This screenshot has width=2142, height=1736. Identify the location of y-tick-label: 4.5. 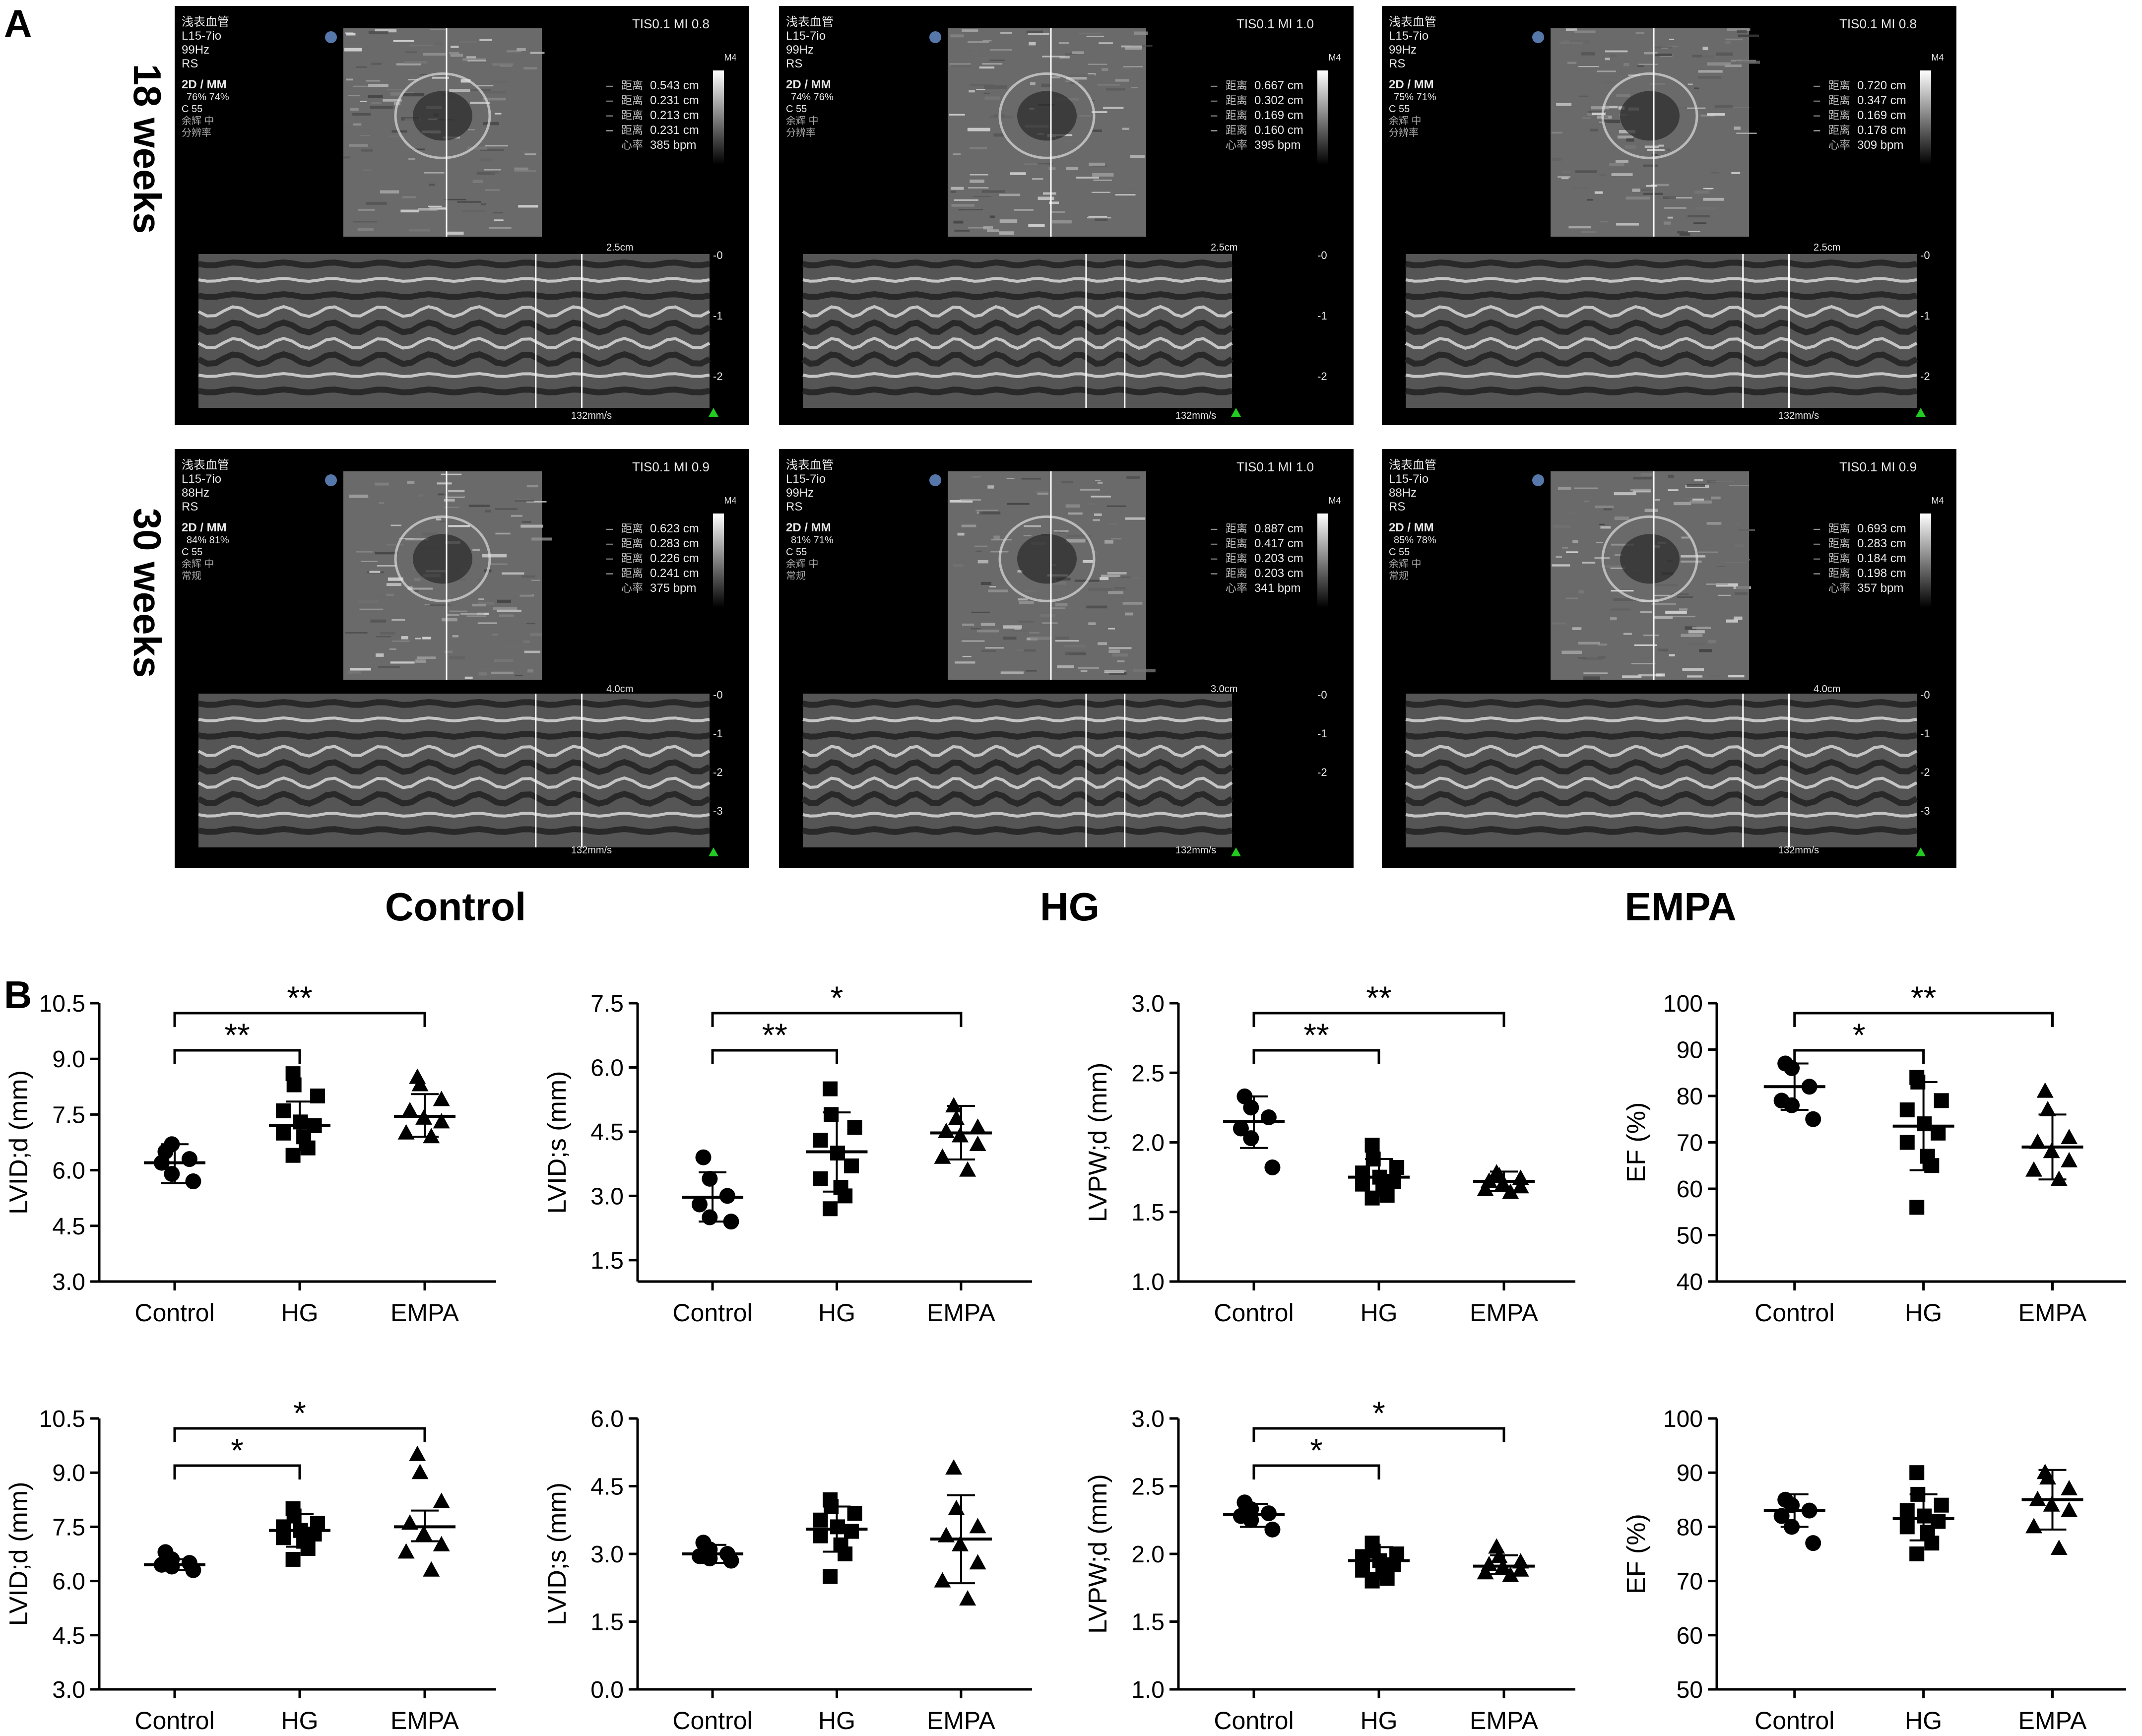
(607, 1487).